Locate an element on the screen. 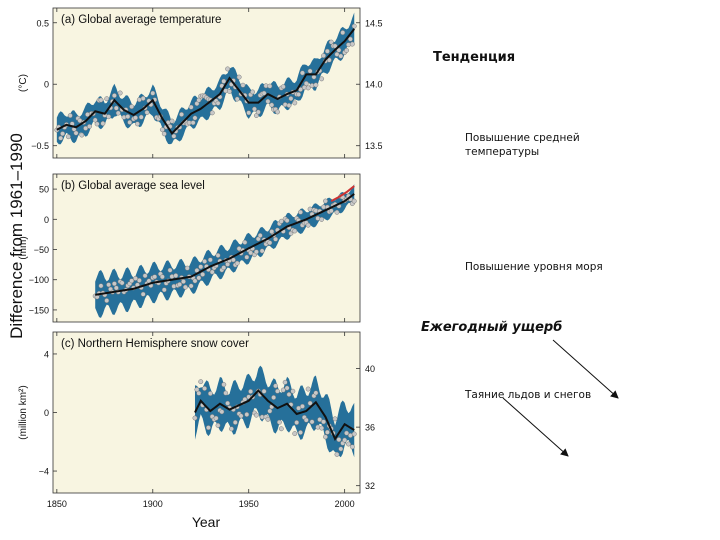  sea-level-rise-label: Повышение уровня моря is located at coordinates (534, 267).